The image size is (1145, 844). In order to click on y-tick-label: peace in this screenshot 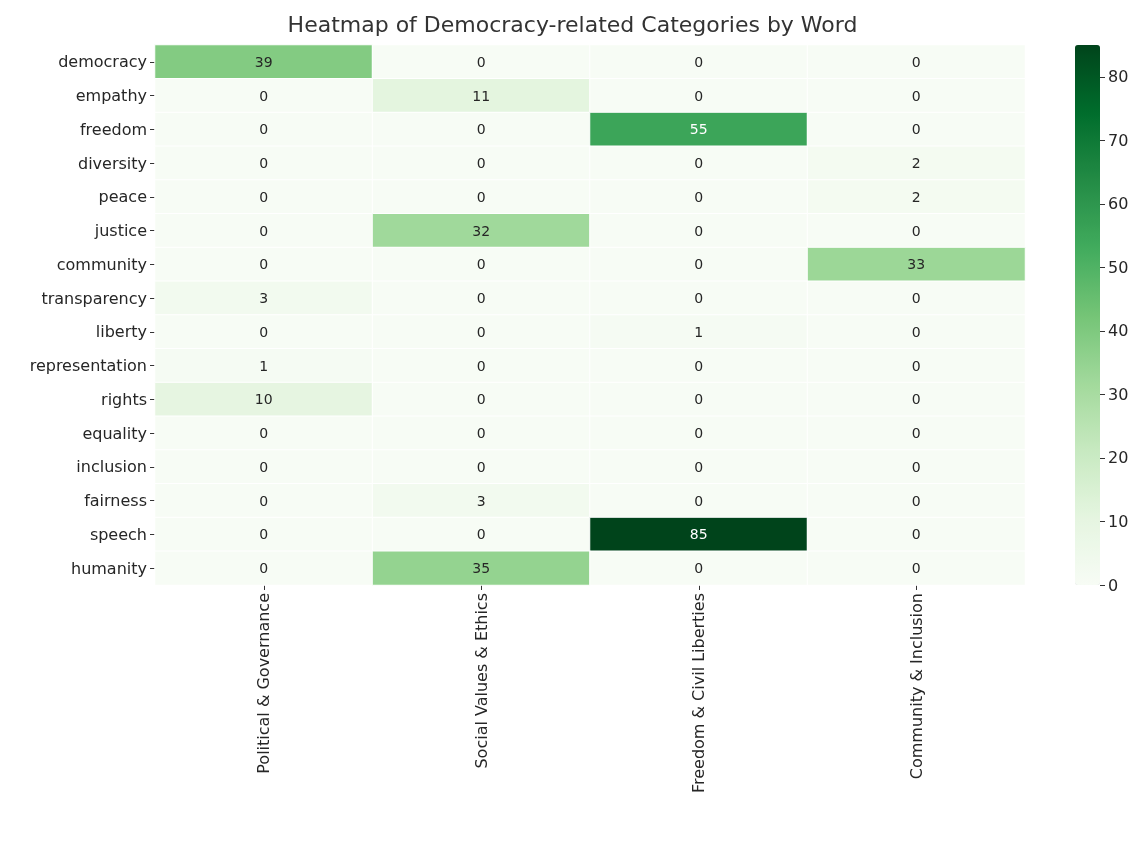, I will do `click(122, 197)`.